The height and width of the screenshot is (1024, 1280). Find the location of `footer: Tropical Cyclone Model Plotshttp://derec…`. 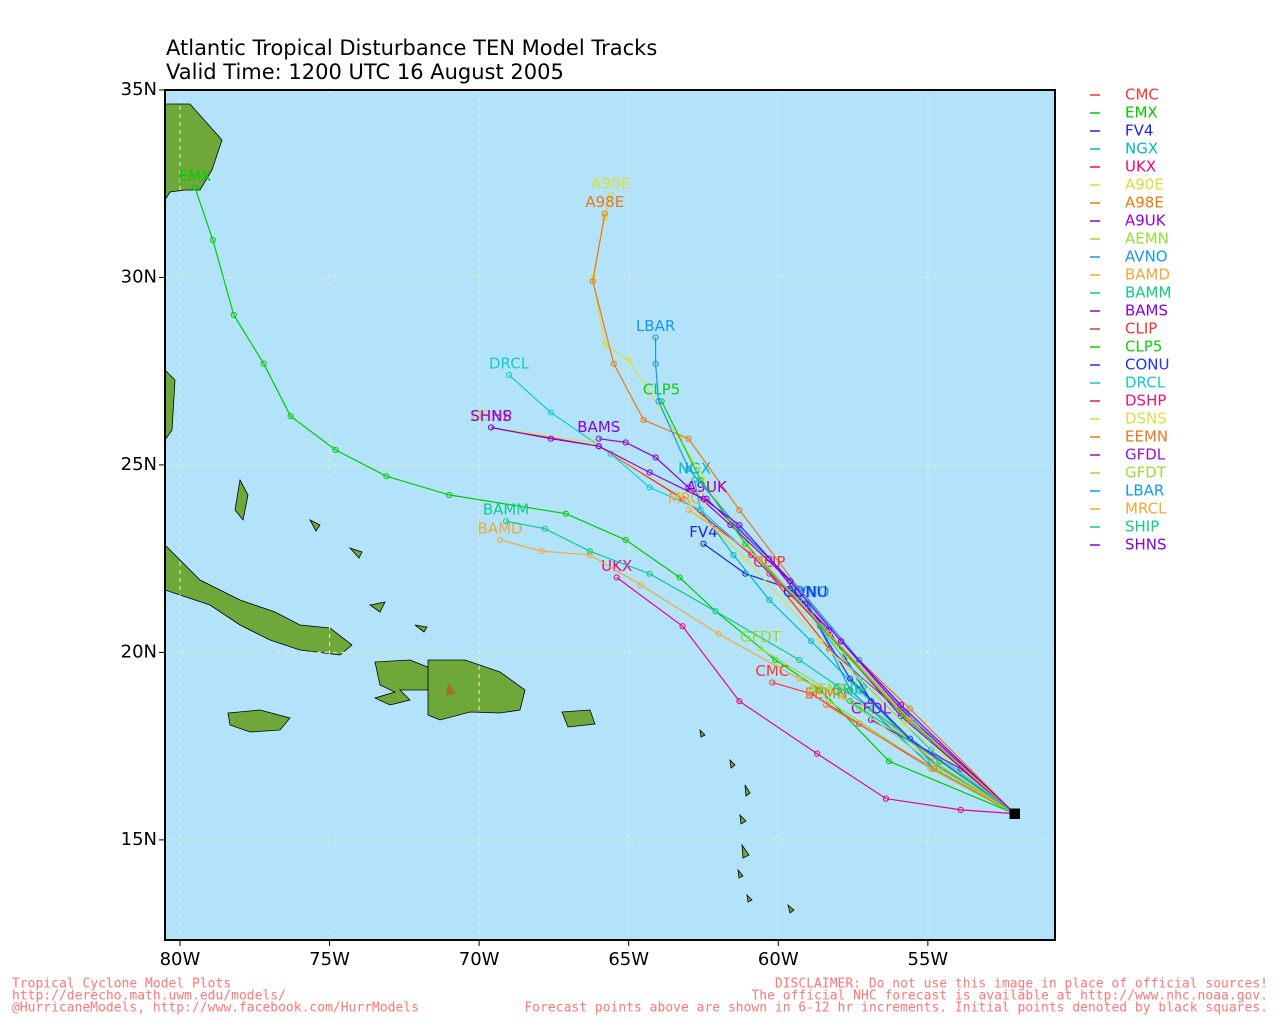

footer: Tropical Cyclone Model Plotshttp://derec… is located at coordinates (640, 996).